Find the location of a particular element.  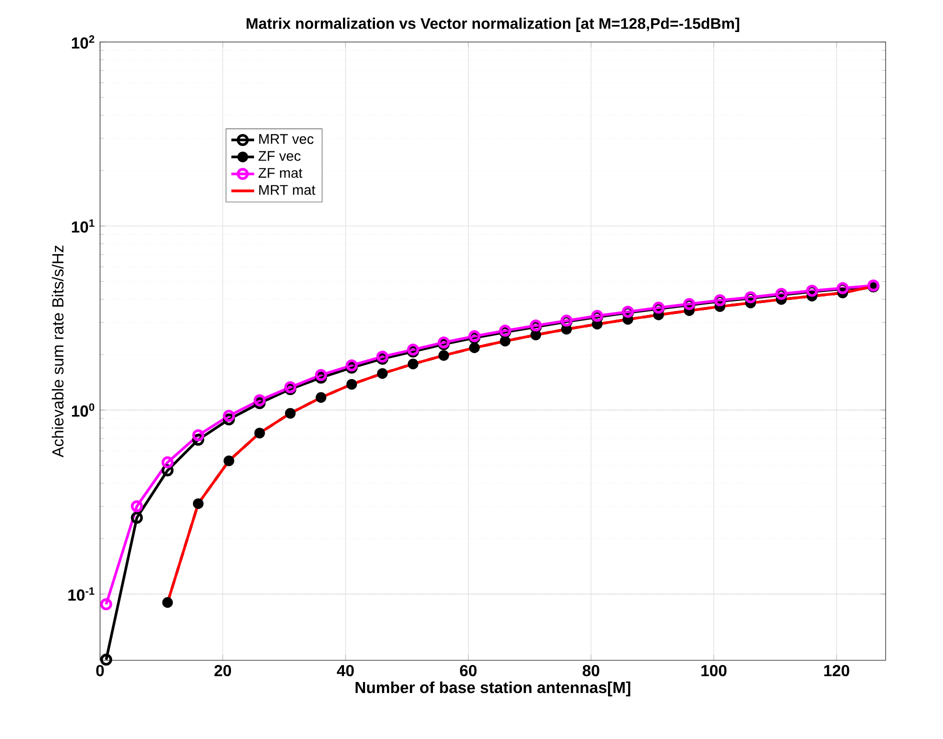

legend-label: MRT vec is located at coordinates (286, 139).